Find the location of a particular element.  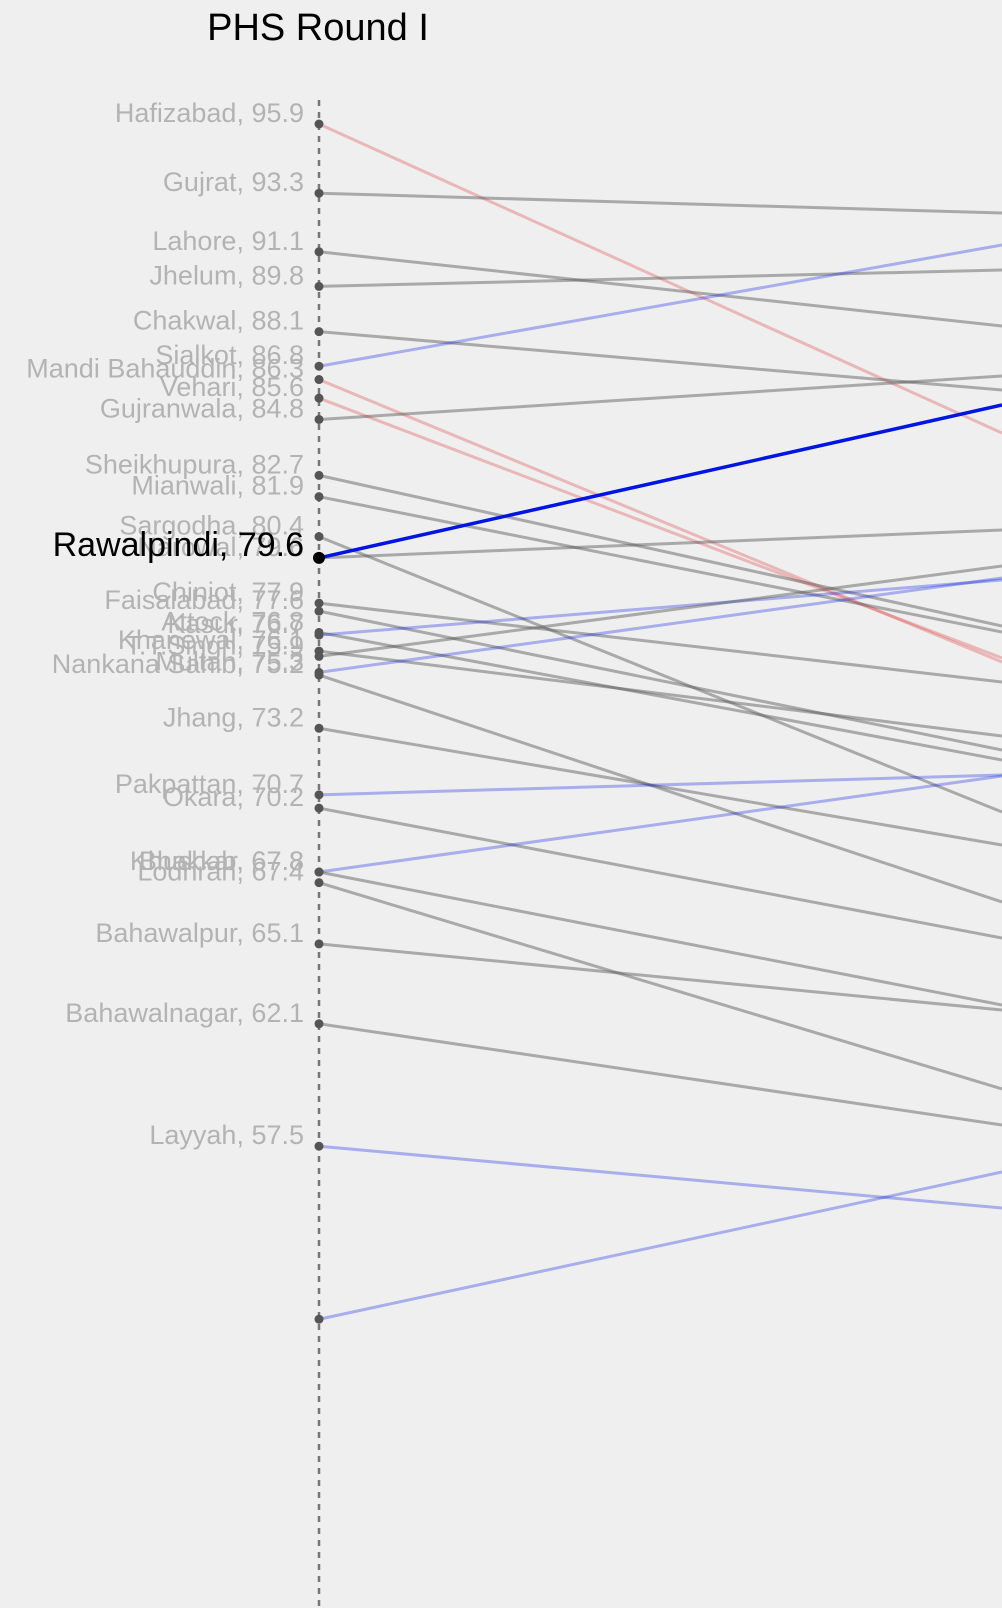

label-mianwali: Mianwali, 81.9 is located at coordinates (217, 486).